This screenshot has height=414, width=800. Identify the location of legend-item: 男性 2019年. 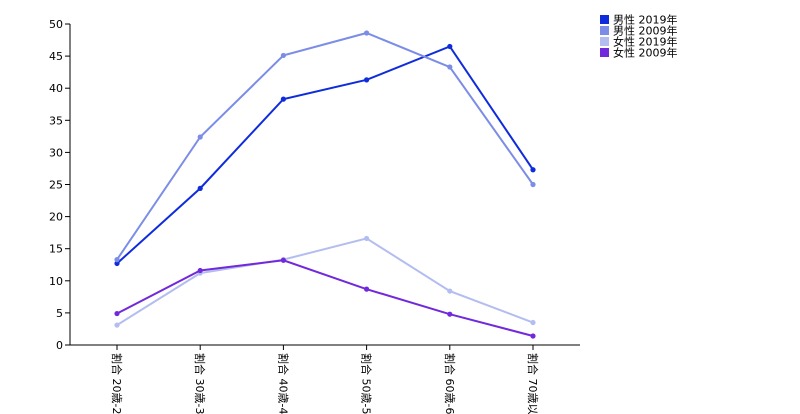
(639, 20).